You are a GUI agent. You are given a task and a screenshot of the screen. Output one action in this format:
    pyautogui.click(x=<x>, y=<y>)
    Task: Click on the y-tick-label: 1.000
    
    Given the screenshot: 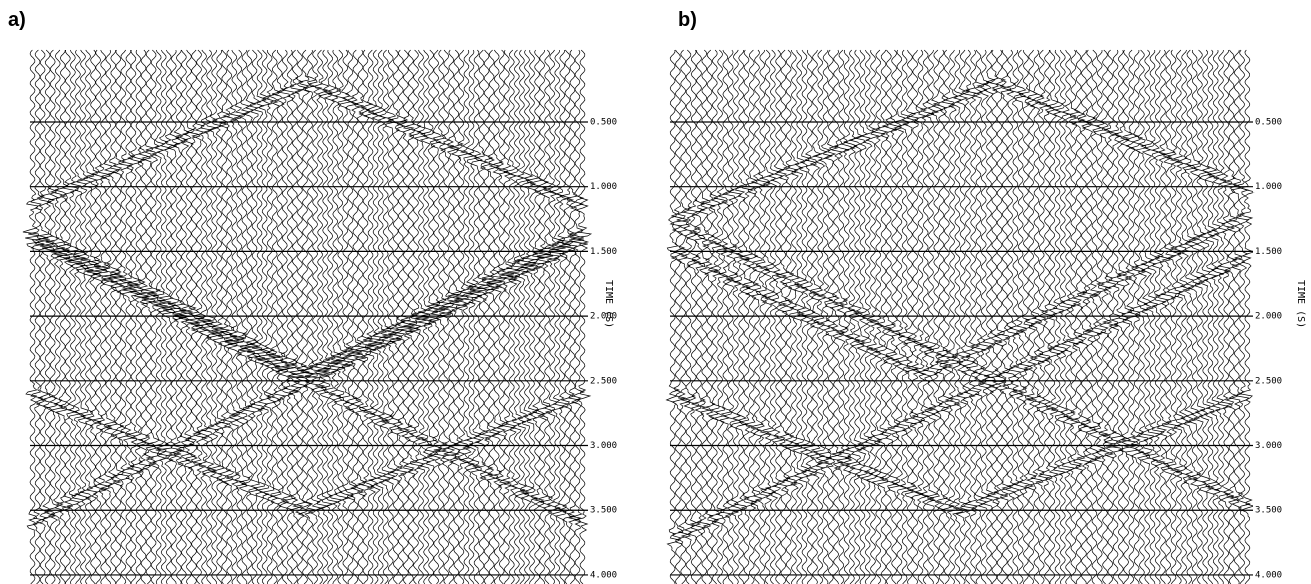 What is the action you would take?
    pyautogui.click(x=603, y=187)
    